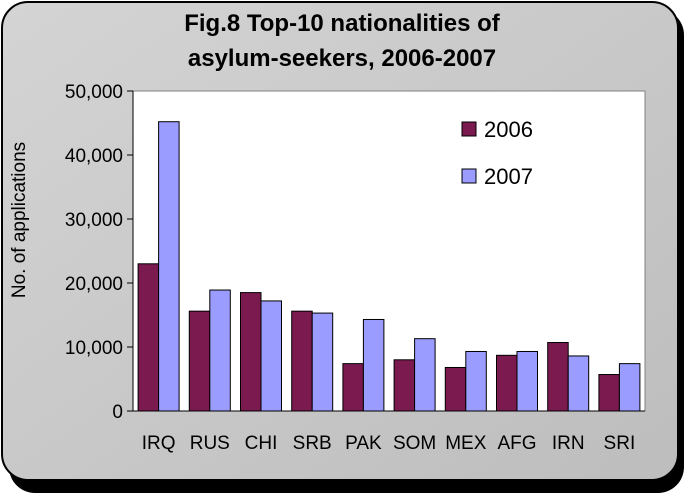  What do you see at coordinates (210, 443) in the screenshot?
I see `x-tick-label: RUS` at bounding box center [210, 443].